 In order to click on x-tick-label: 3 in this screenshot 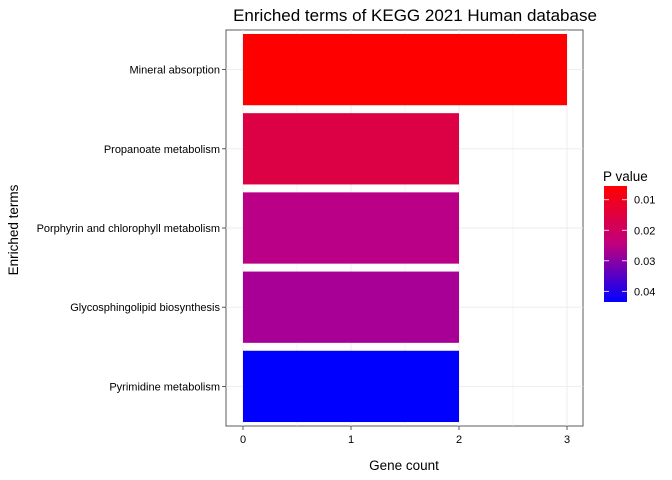, I will do `click(567, 440)`.